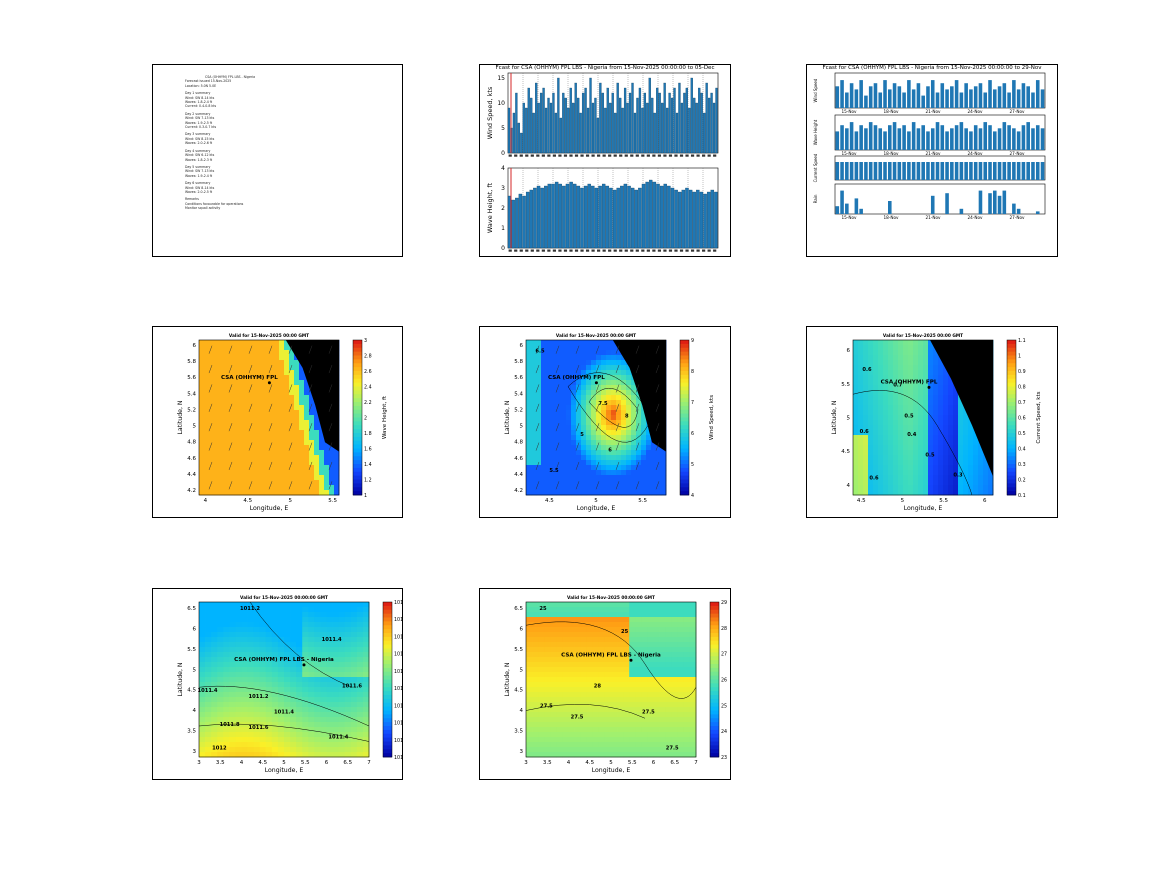 The width and height of the screenshot is (1167, 875). What do you see at coordinates (538, 155) in the screenshot?
I see `x-tick-label` at bounding box center [538, 155].